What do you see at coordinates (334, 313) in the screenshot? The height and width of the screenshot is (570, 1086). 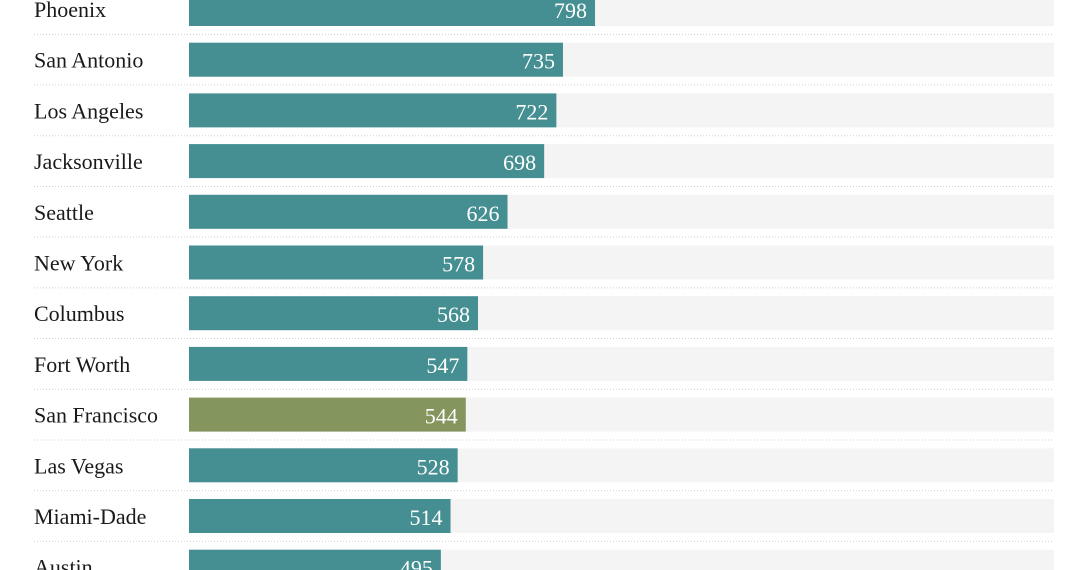 I see `bar-columbus` at bounding box center [334, 313].